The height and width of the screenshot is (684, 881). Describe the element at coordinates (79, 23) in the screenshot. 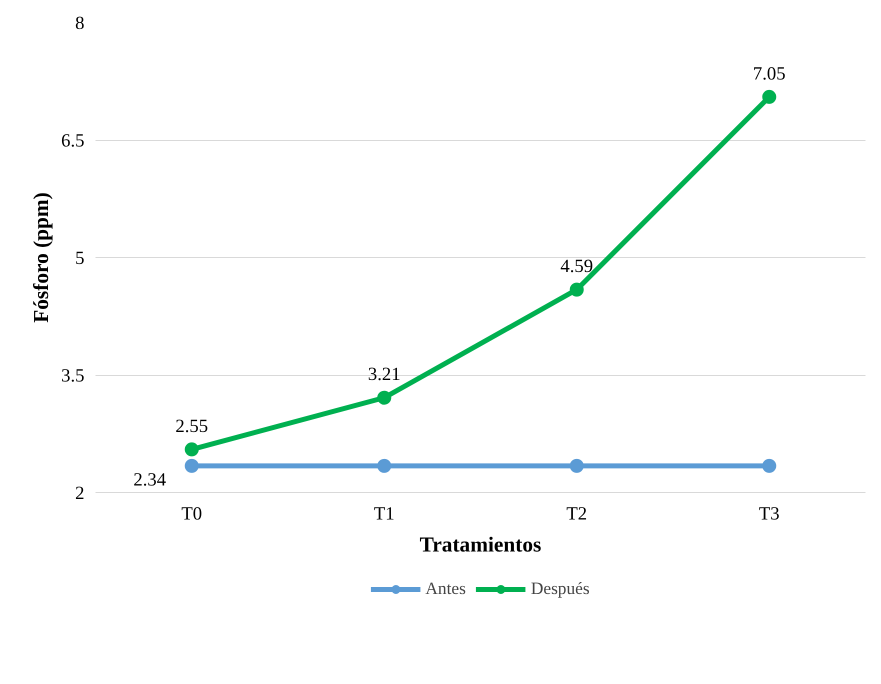

I see `y-tick-label: 8` at that location.